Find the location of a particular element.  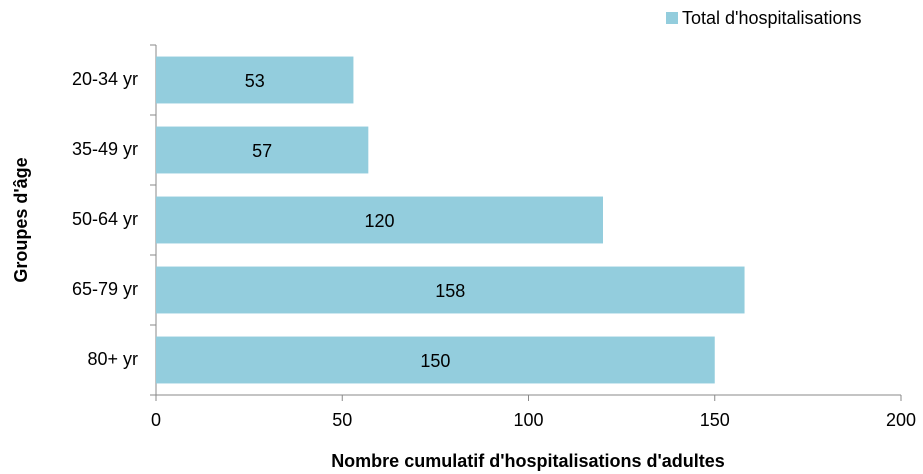

data-label: 158 is located at coordinates (450, 291).